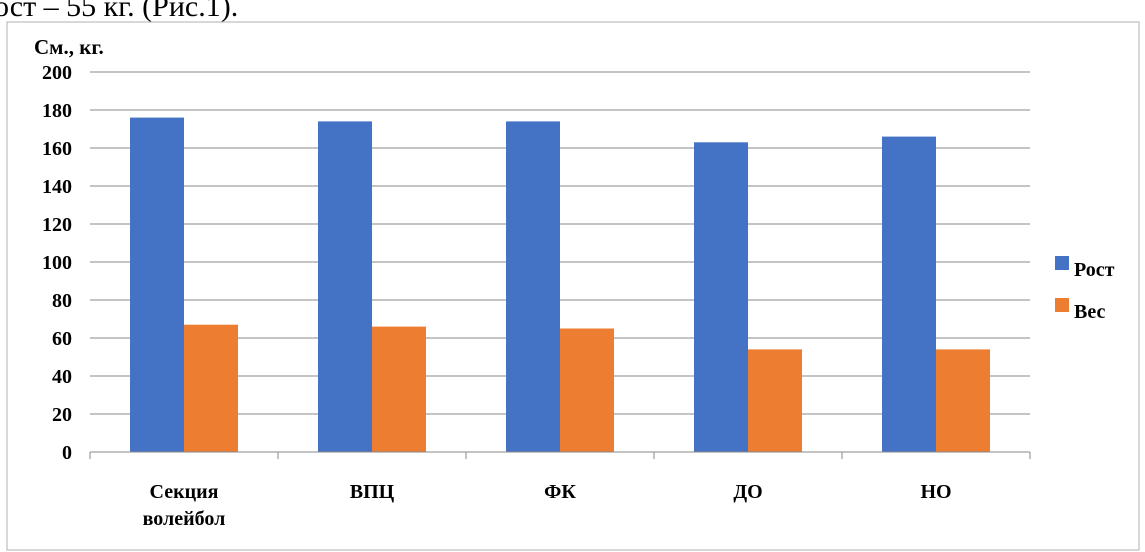  Describe the element at coordinates (69, 47) in the screenshot. I see `y-axis-label: См., кг.` at that location.